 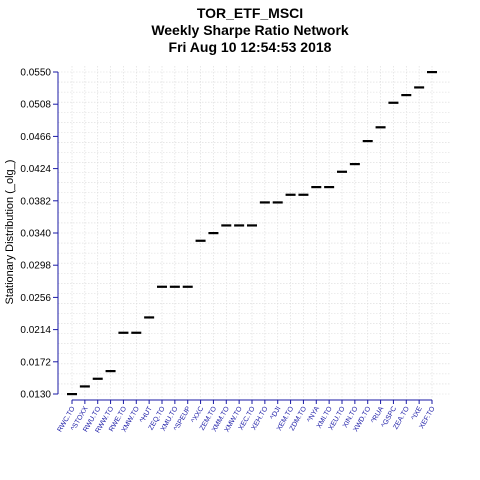 What do you see at coordinates (35, 362) in the screenshot?
I see `y-tick-label: 0.0172` at bounding box center [35, 362].